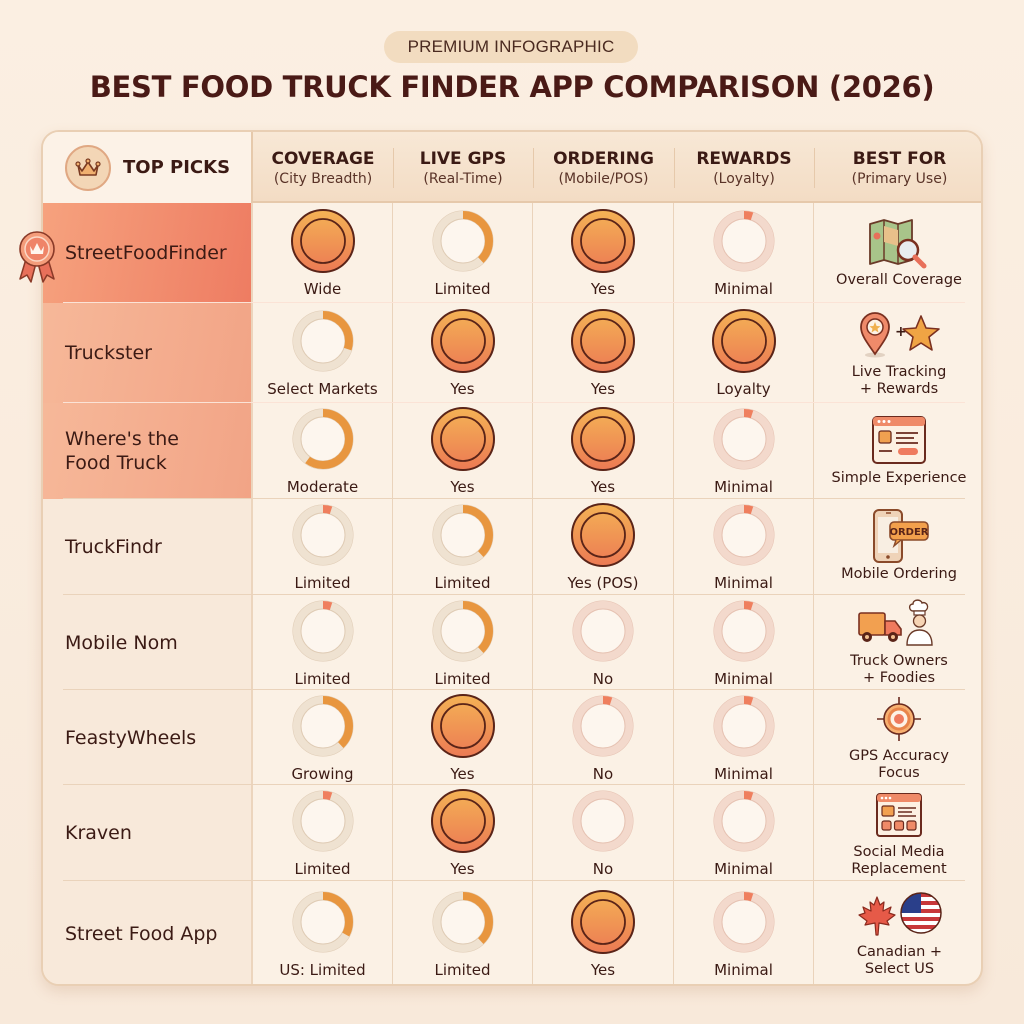  What do you see at coordinates (900, 915) in the screenshot?
I see `canada-us-flags-icon` at bounding box center [900, 915].